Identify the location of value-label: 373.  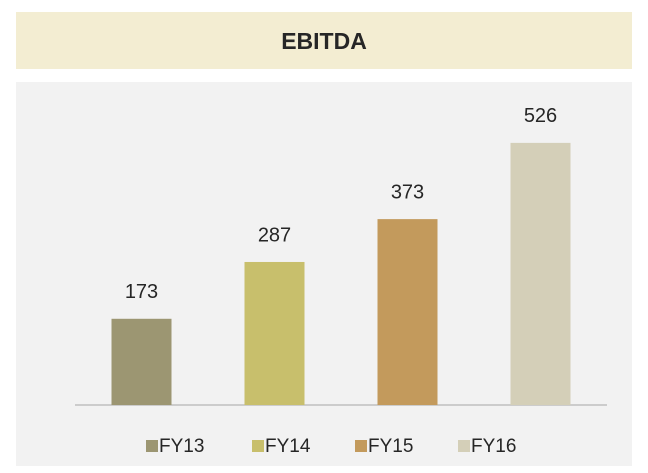
(407, 192).